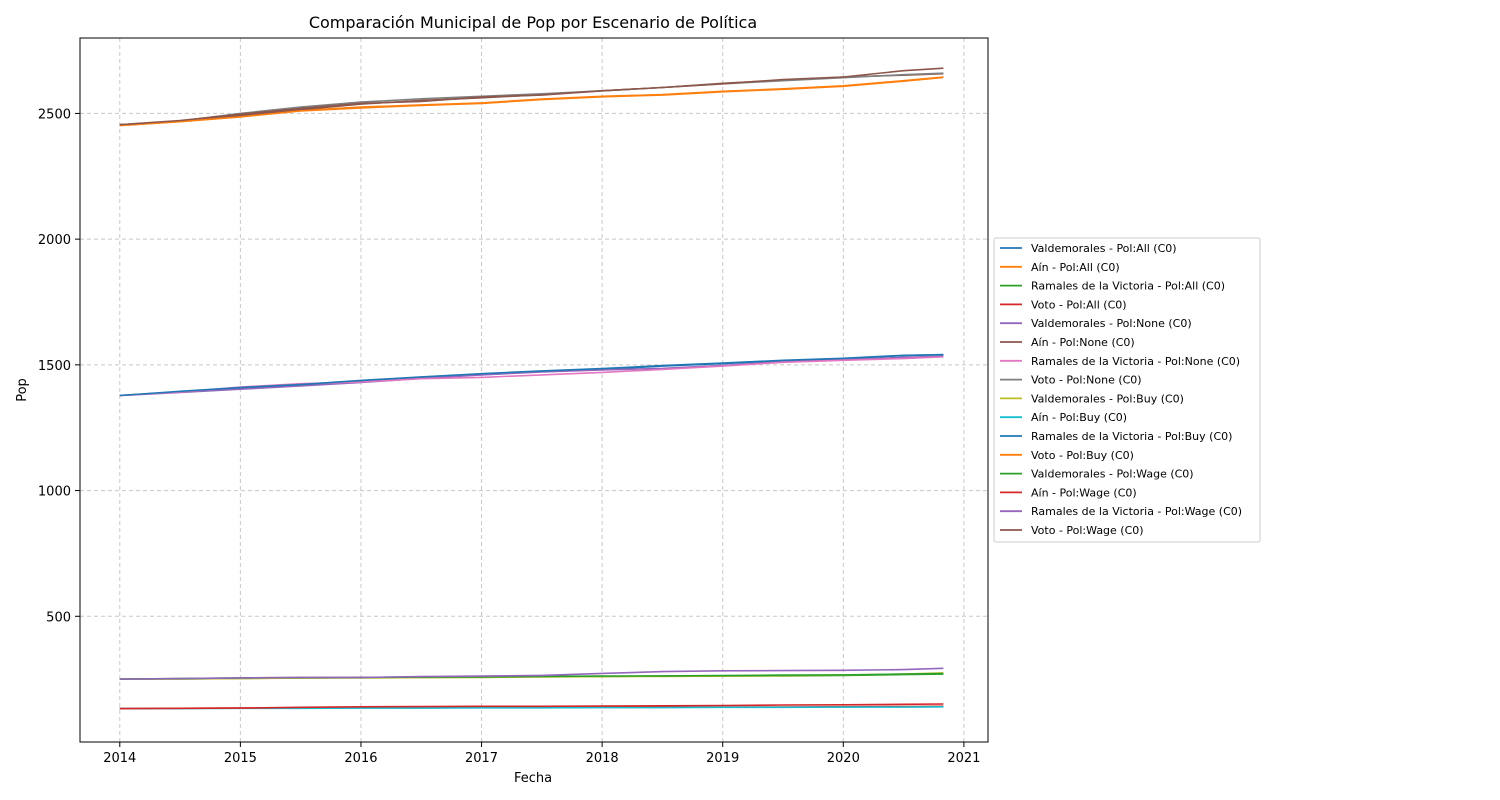  What do you see at coordinates (54, 240) in the screenshot?
I see `y-tick-label: 2000` at bounding box center [54, 240].